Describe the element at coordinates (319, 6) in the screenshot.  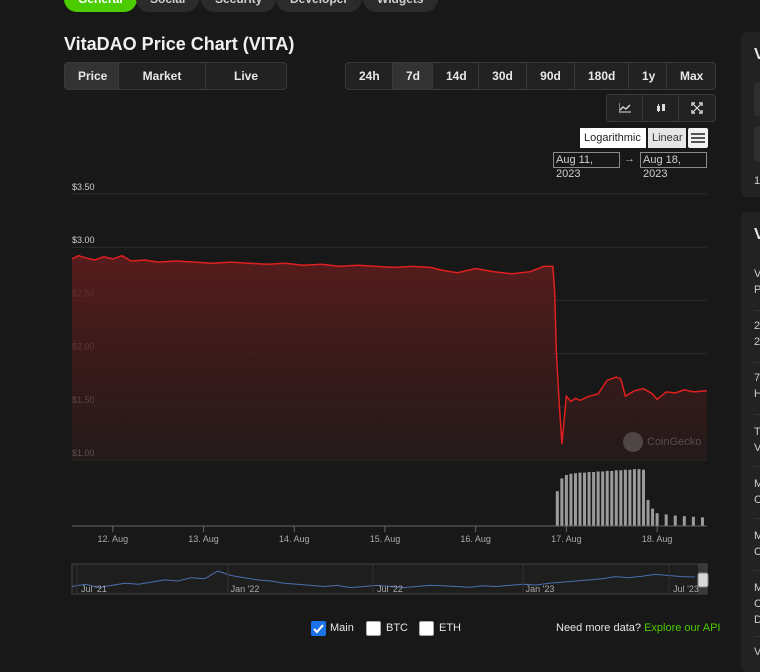
I see `tab-developer: Developer` at that location.